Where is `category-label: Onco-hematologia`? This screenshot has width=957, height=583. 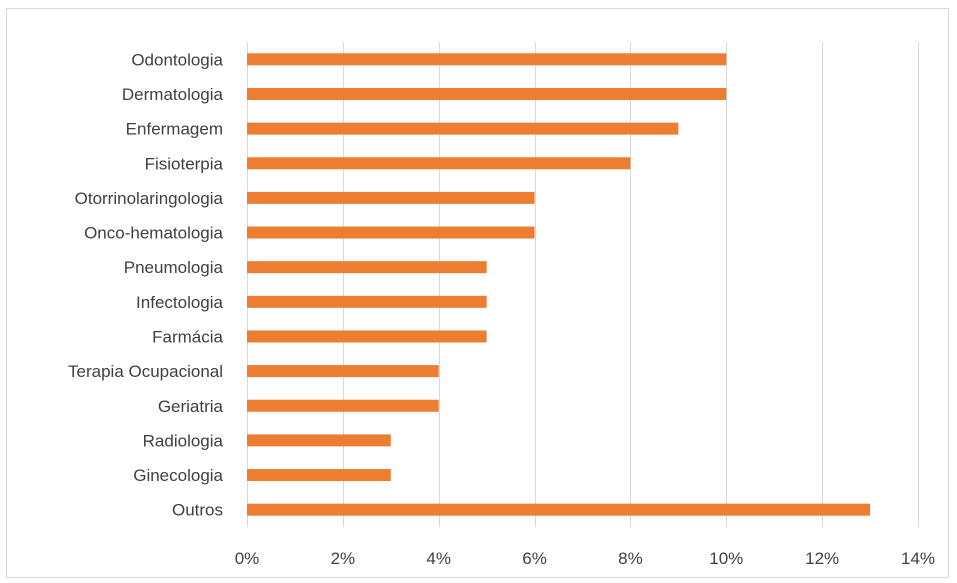
category-label: Onco-hematologia is located at coordinates (153, 233).